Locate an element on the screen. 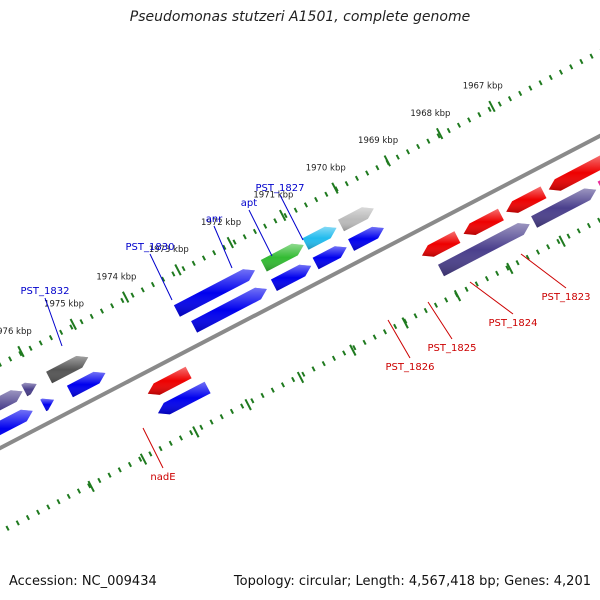  label-pst-1825: PST_1825 is located at coordinates (452, 348).